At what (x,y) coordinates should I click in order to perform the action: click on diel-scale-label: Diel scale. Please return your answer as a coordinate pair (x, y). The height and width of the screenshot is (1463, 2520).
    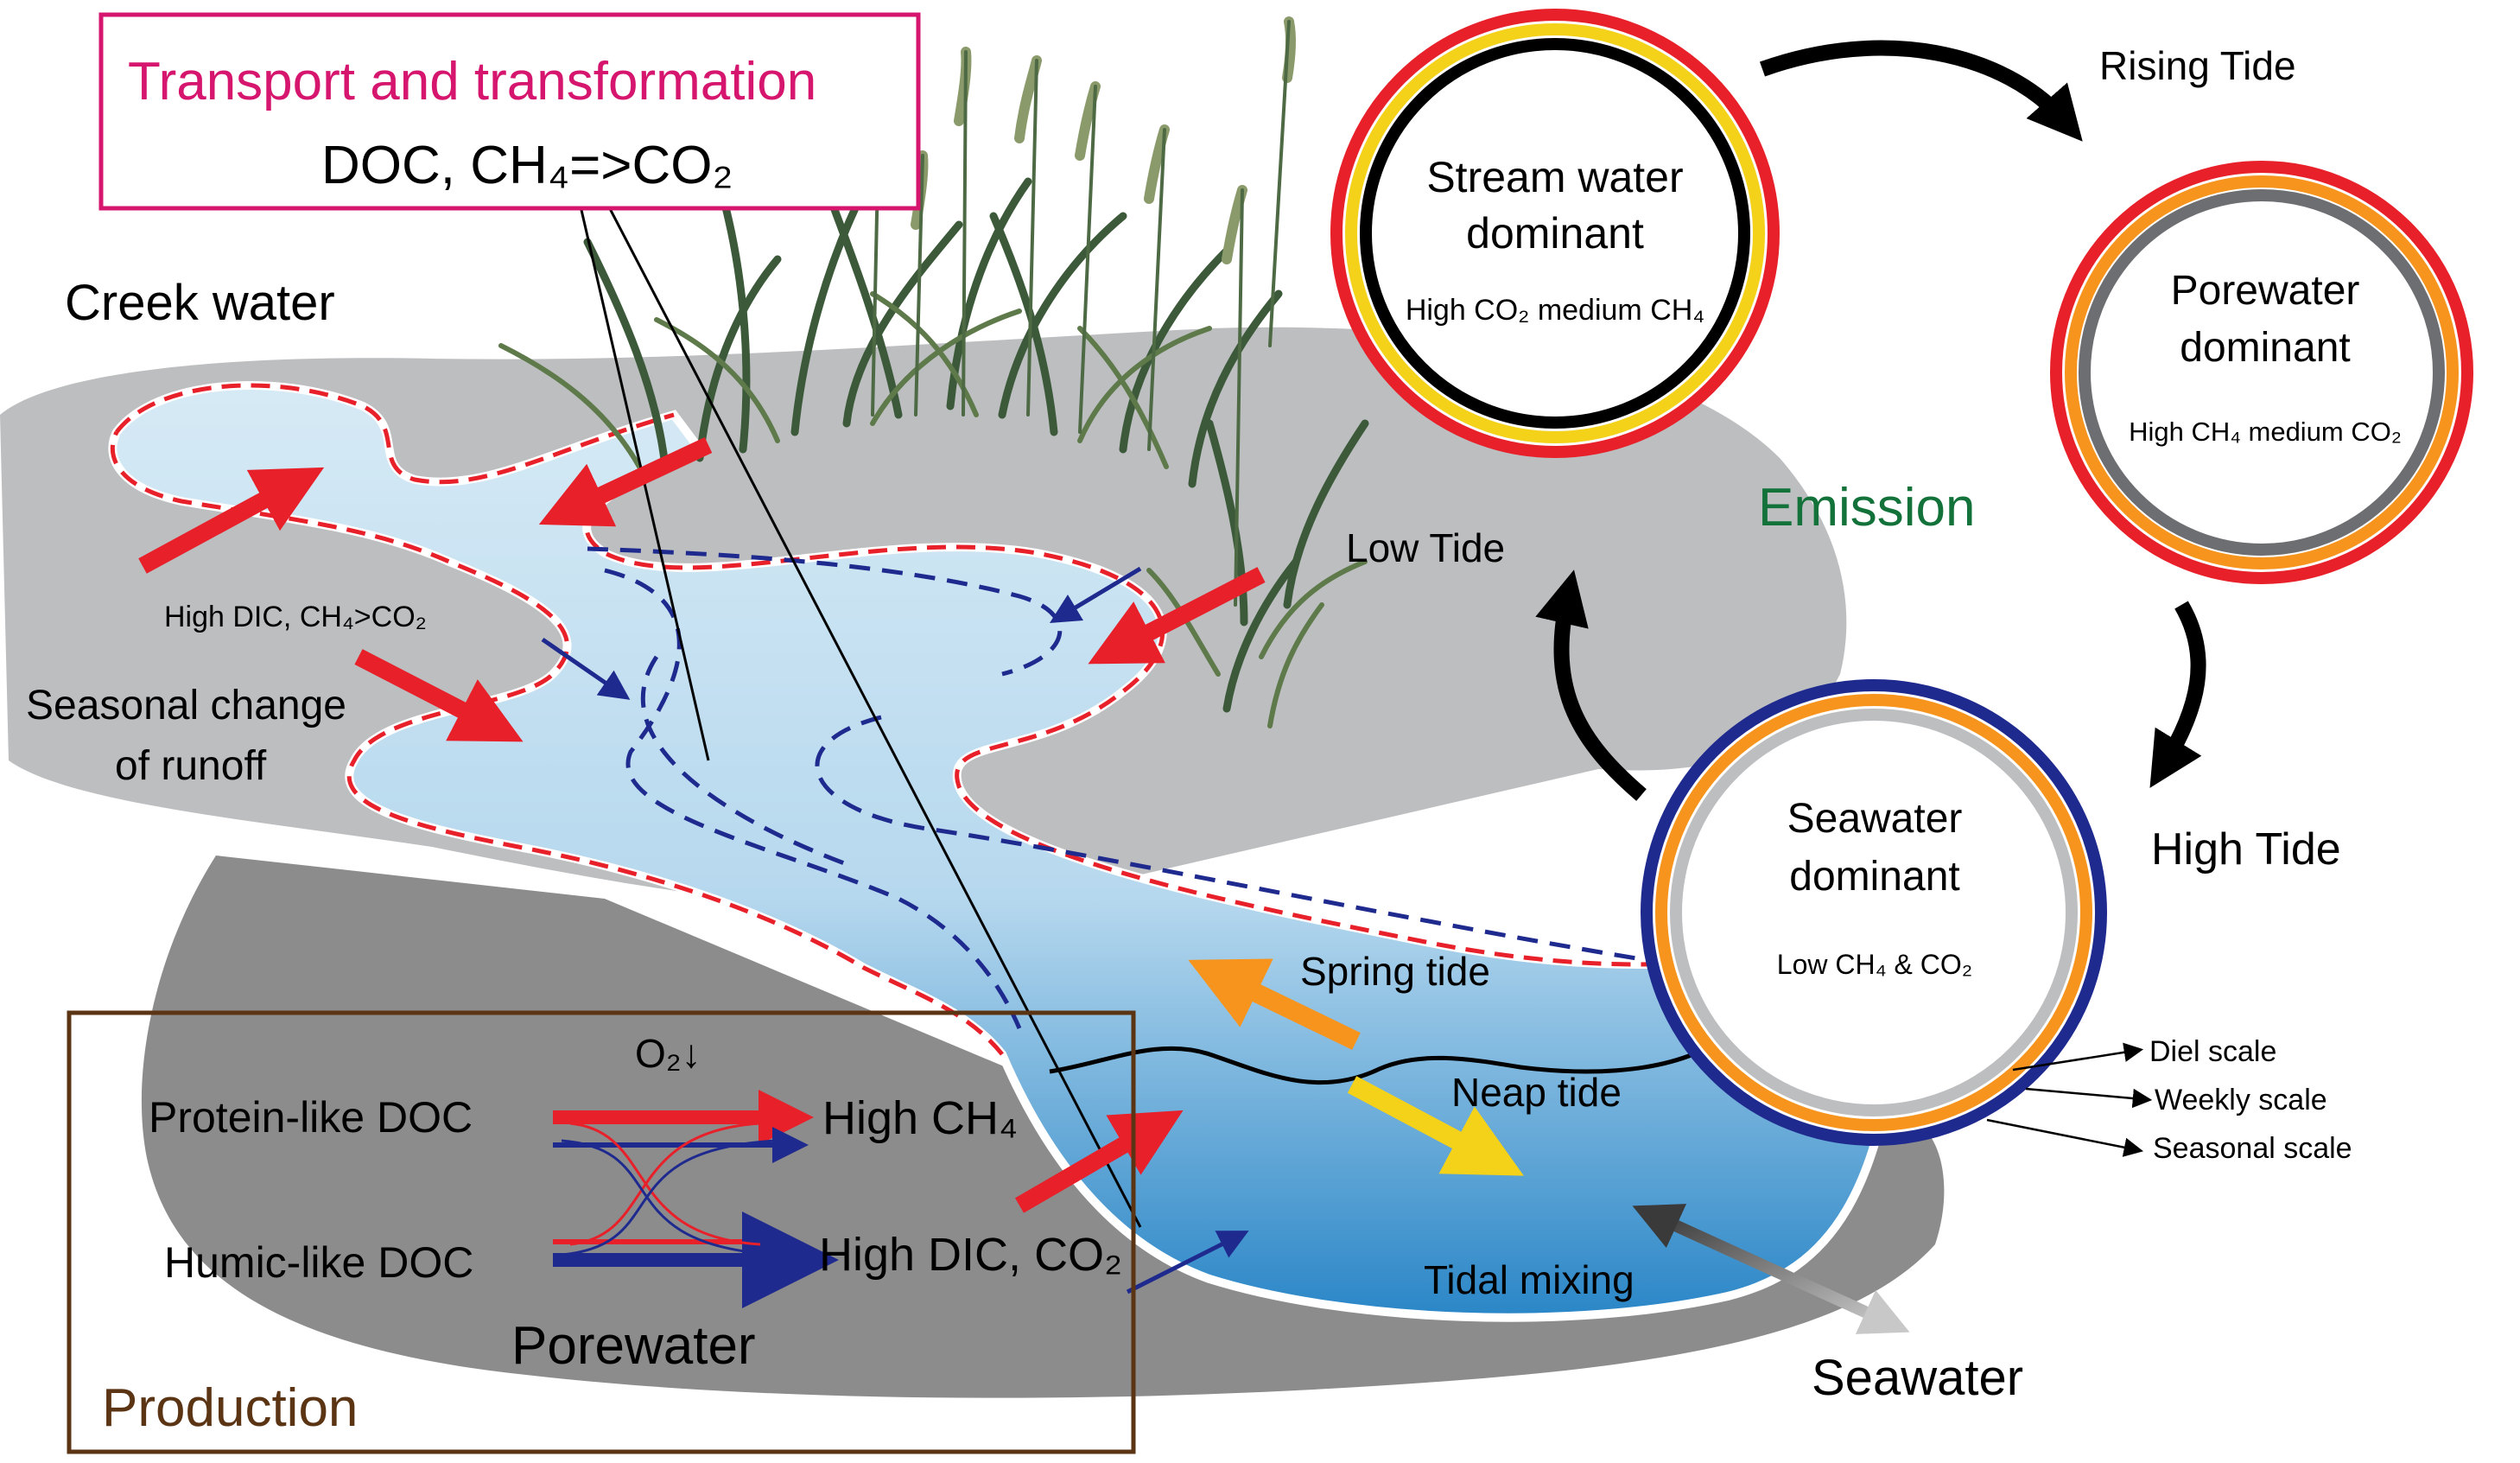
    Looking at the image, I should click on (2212, 1051).